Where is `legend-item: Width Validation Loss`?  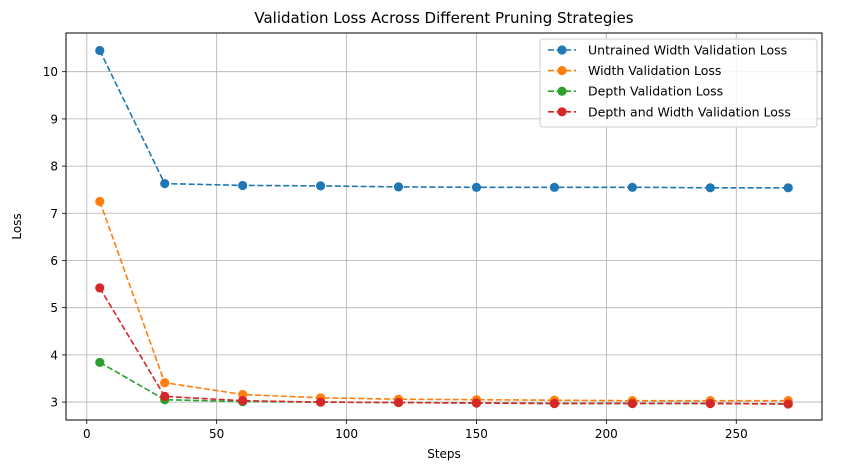
legend-item: Width Validation Loss is located at coordinates (634, 70).